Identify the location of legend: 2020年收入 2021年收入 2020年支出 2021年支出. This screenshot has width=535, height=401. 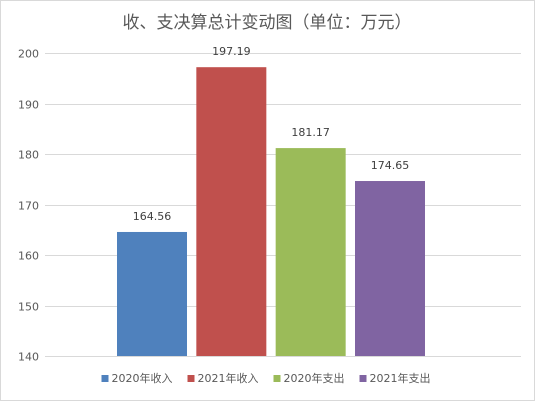
(266, 378).